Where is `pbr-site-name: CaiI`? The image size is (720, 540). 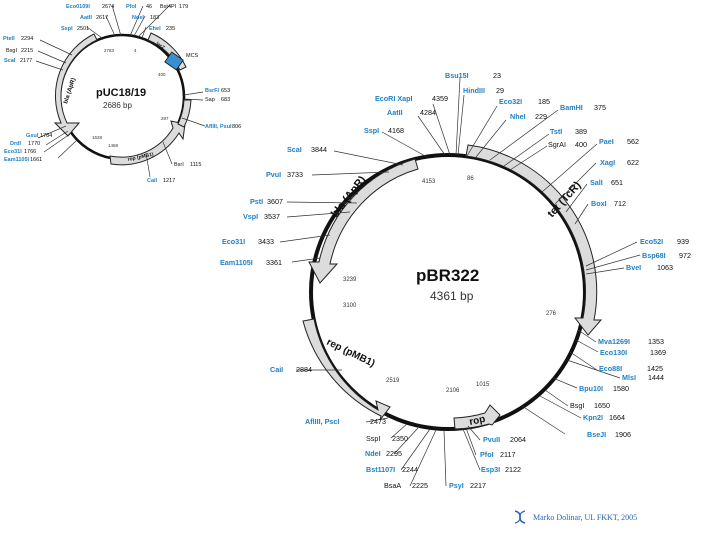
pbr-site-name: CaiI is located at coordinates (276, 369).